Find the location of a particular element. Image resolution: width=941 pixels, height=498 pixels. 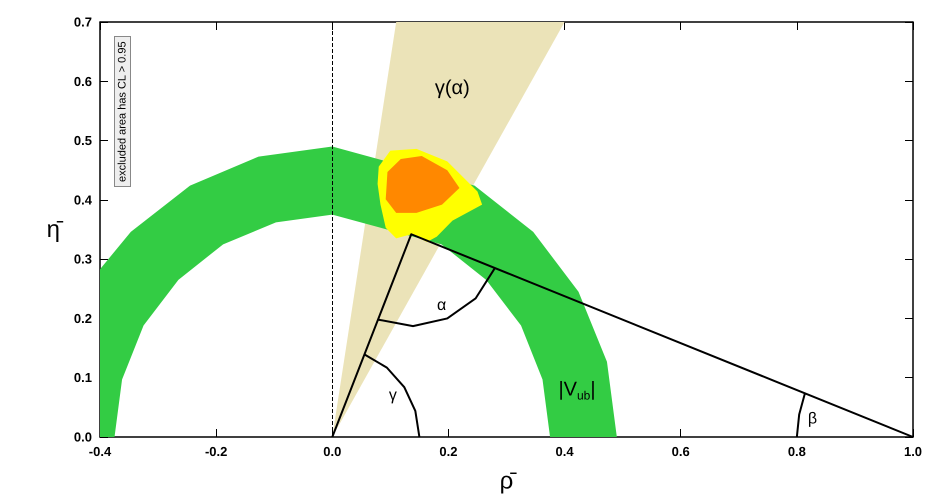

y-tick-label: 0.5 is located at coordinates (83, 140).